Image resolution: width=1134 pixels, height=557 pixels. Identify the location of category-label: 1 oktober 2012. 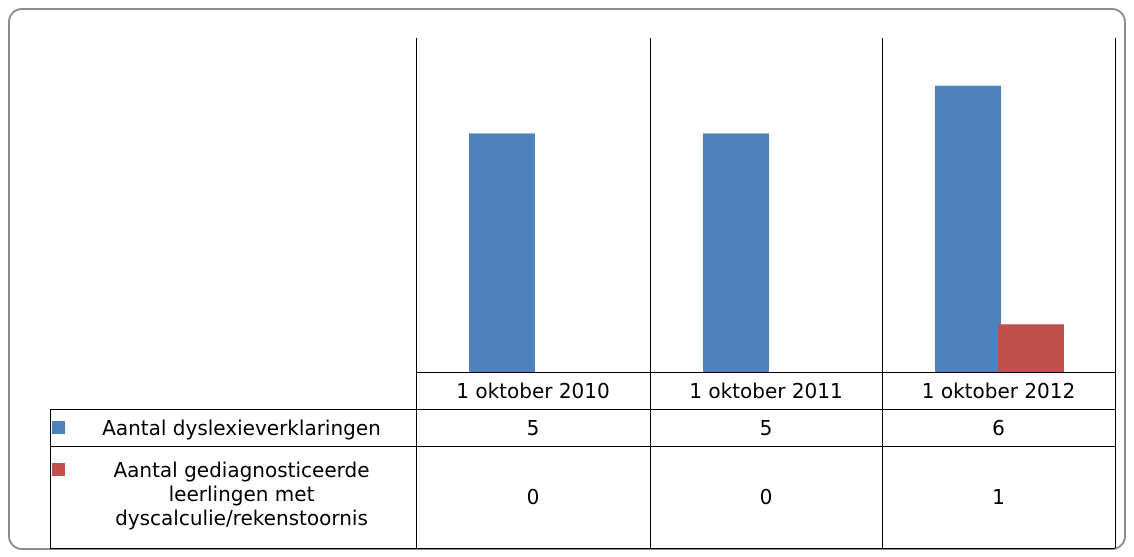
(998, 390).